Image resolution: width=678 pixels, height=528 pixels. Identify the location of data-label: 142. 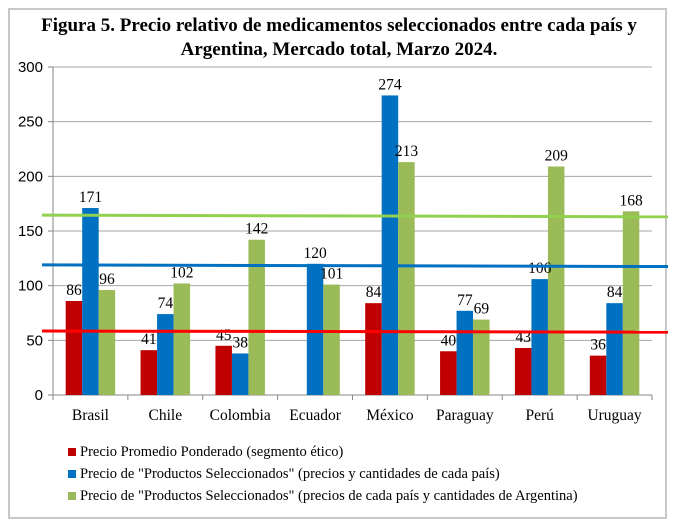
(256, 229).